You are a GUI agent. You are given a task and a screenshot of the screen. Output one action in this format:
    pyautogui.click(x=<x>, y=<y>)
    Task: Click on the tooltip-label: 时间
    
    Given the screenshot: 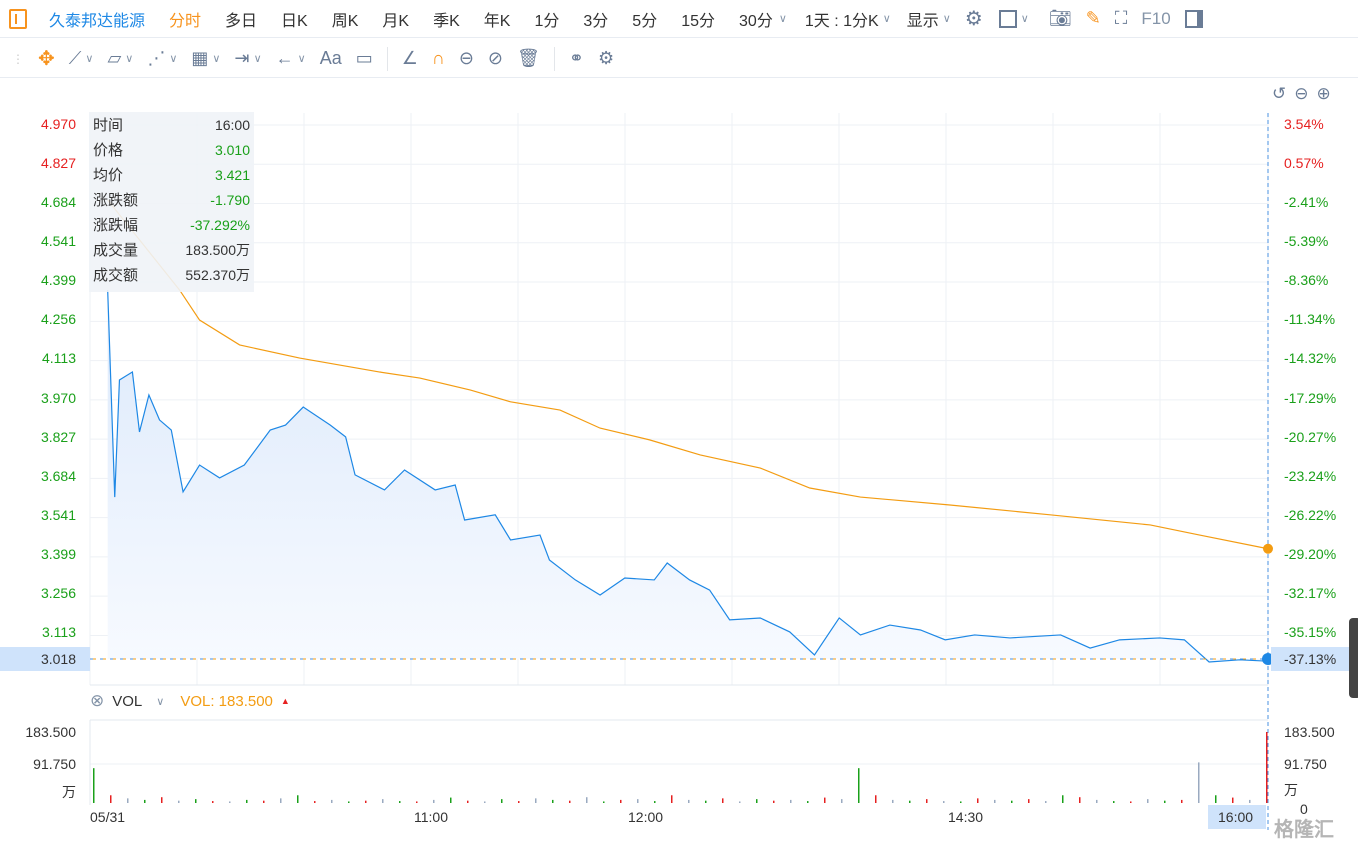 What is the action you would take?
    pyautogui.click(x=108, y=125)
    